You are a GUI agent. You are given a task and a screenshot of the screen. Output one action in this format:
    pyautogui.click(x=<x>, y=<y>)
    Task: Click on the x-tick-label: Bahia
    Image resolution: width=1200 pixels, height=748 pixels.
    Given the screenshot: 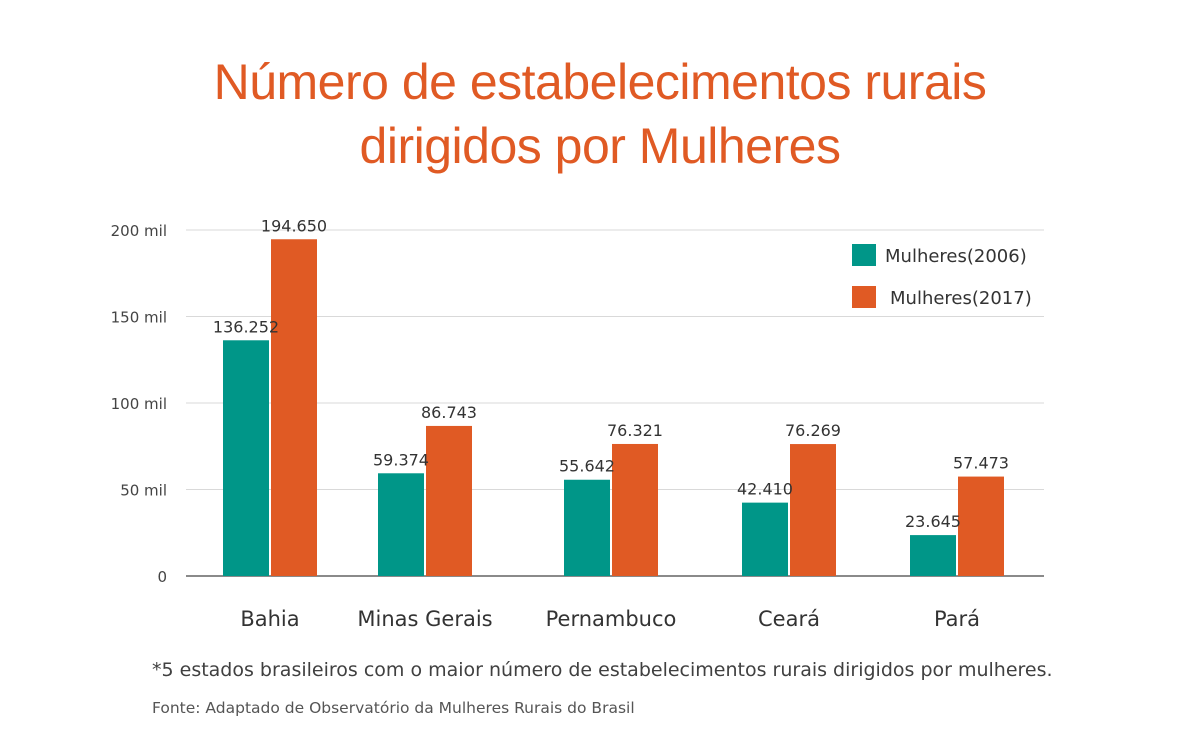 What is the action you would take?
    pyautogui.click(x=269, y=619)
    